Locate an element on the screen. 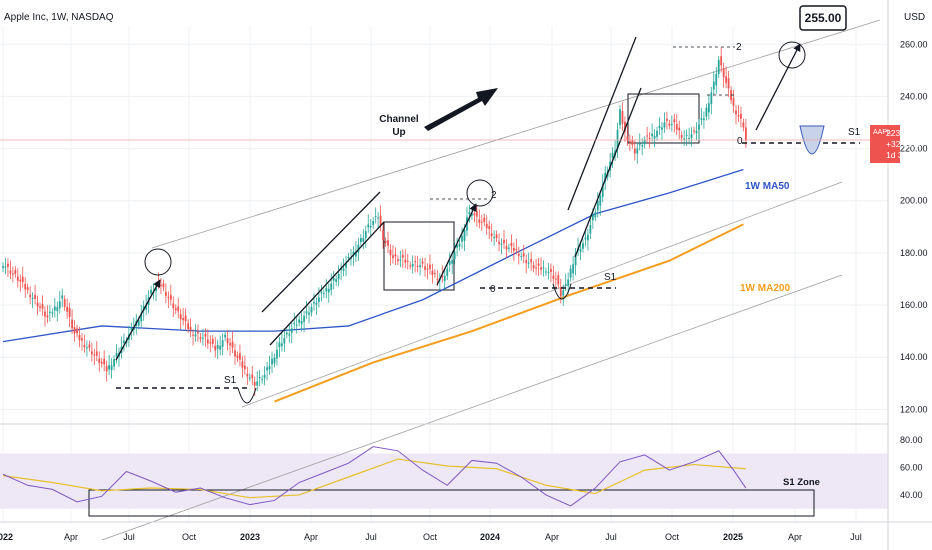 Image resolution: width=932 pixels, height=550 pixels. rsi-band is located at coordinates (444, 481).